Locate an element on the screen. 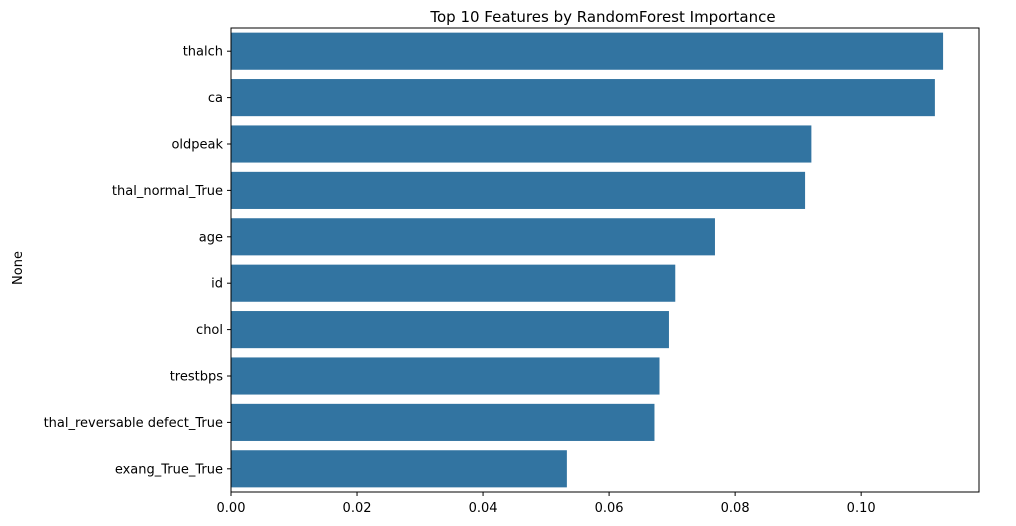 The width and height of the screenshot is (1016, 526). x-axis-ticks: 0.00 0.02 0.04 0.06 0.08 0.10 is located at coordinates (546, 504).